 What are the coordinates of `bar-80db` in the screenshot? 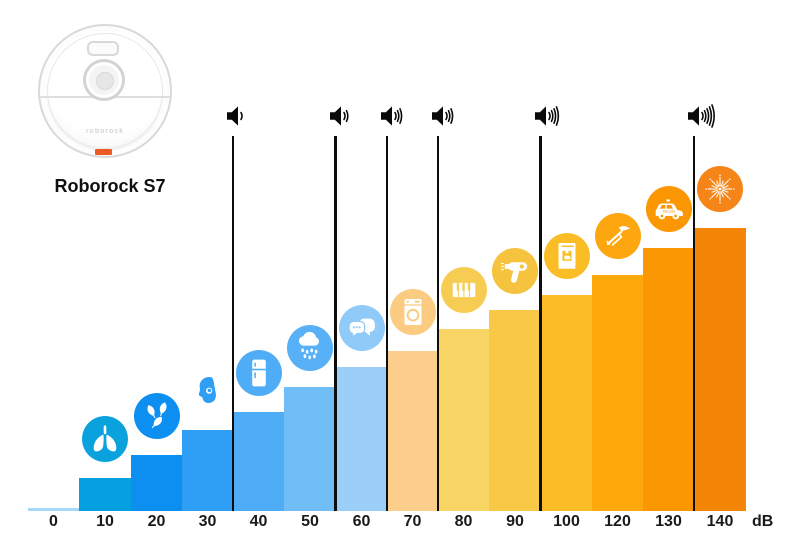 It's located at (463, 420).